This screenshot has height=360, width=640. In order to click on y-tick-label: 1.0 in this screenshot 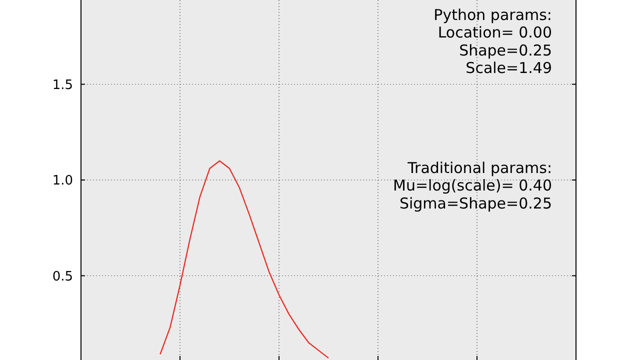, I will do `click(62, 181)`.